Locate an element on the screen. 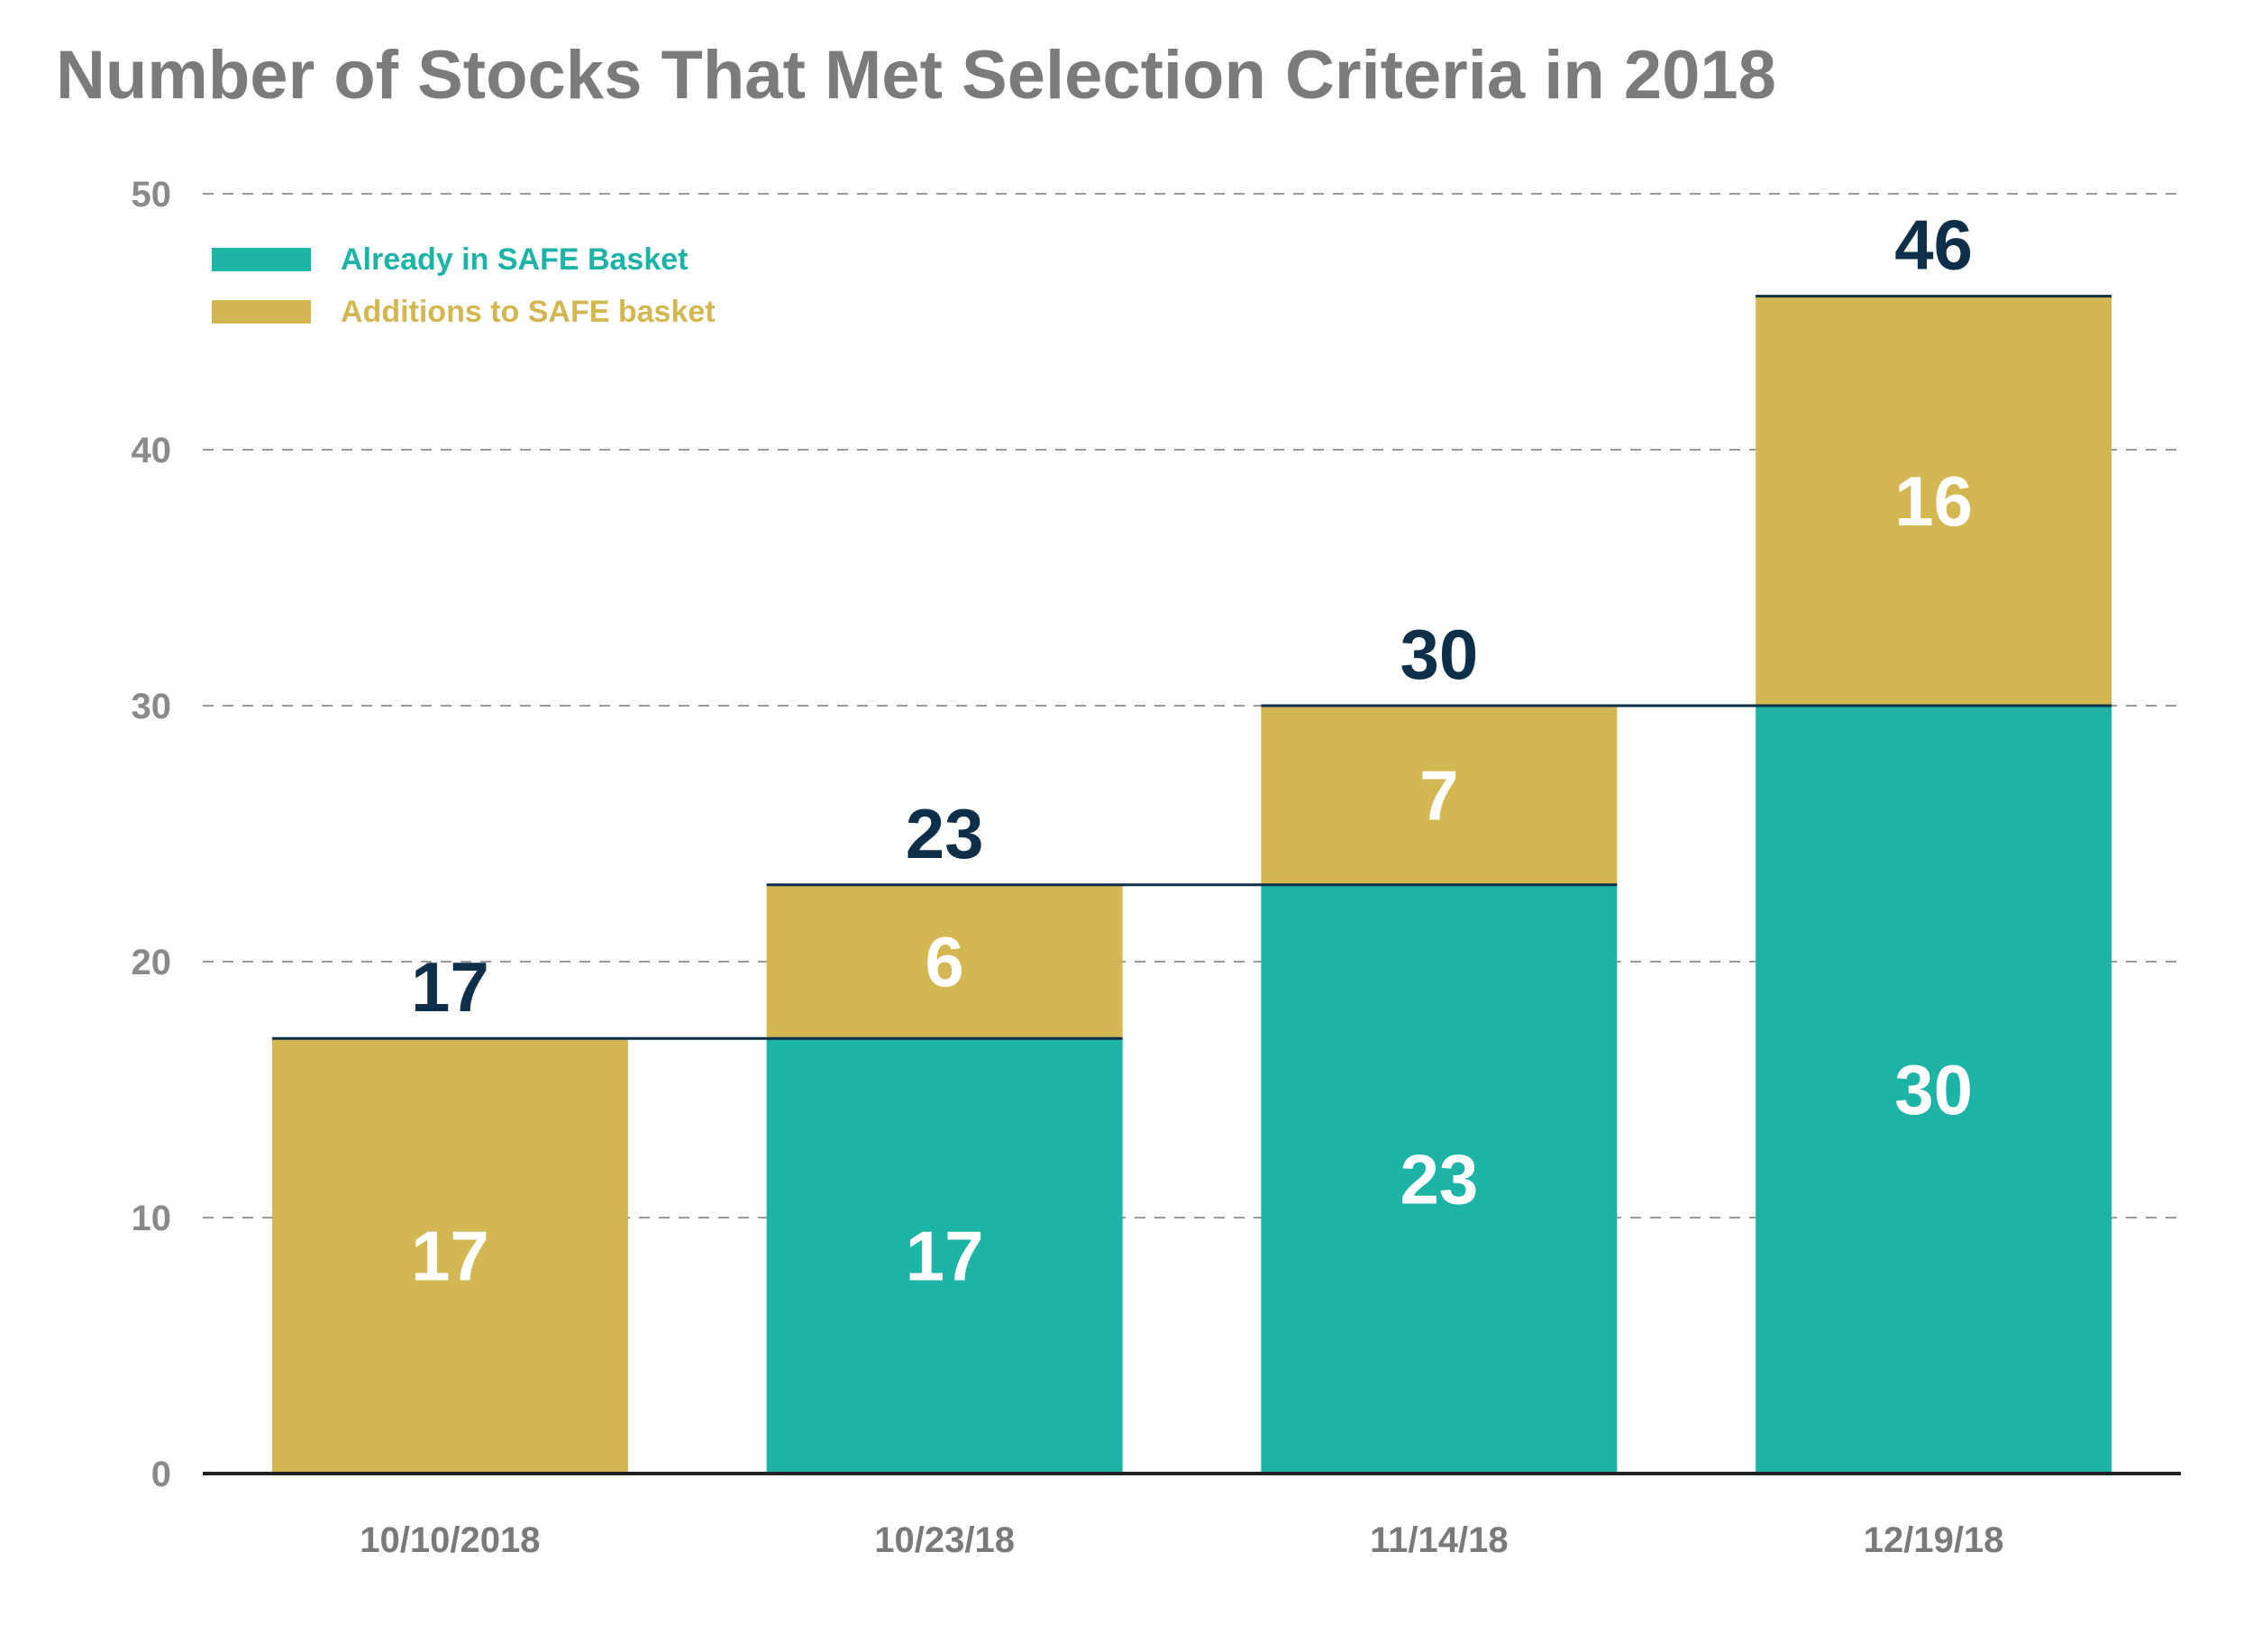 The image size is (2253, 1652). total-value-label: 17 is located at coordinates (450, 987).